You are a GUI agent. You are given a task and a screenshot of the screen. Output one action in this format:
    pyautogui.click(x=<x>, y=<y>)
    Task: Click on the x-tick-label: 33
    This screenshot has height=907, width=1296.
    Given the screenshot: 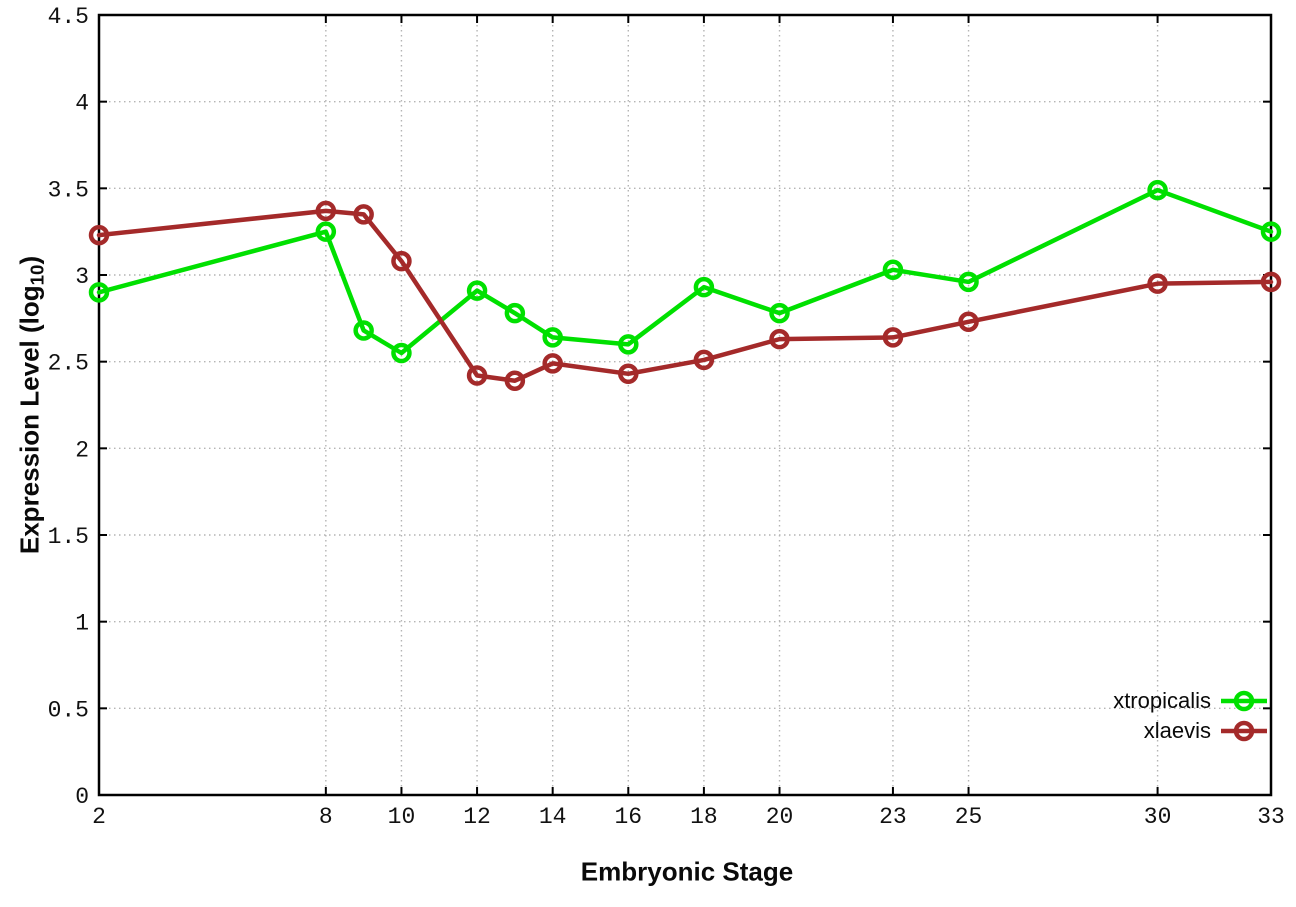 What is the action you would take?
    pyautogui.click(x=1271, y=817)
    